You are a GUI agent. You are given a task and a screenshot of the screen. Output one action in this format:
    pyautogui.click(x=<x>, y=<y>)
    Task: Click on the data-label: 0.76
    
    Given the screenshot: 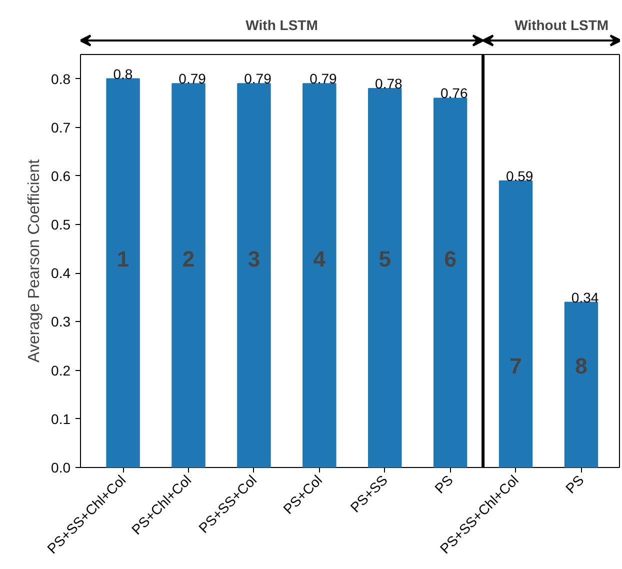 What is the action you would take?
    pyautogui.click(x=454, y=93)
    